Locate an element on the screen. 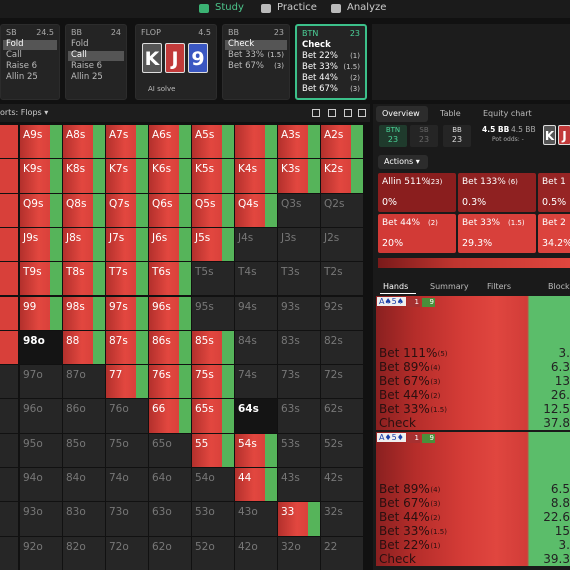 This screenshot has height=570, width=570. panel-tab: Equity chart is located at coordinates (507, 113).